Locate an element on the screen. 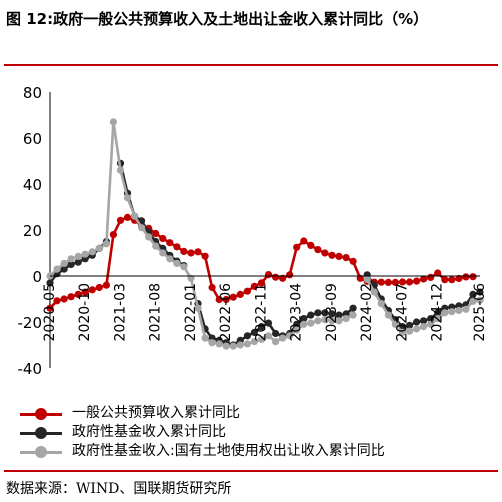 This screenshot has width=502, height=502. x-tick-label: 2023-09 is located at coordinates (332, 312).